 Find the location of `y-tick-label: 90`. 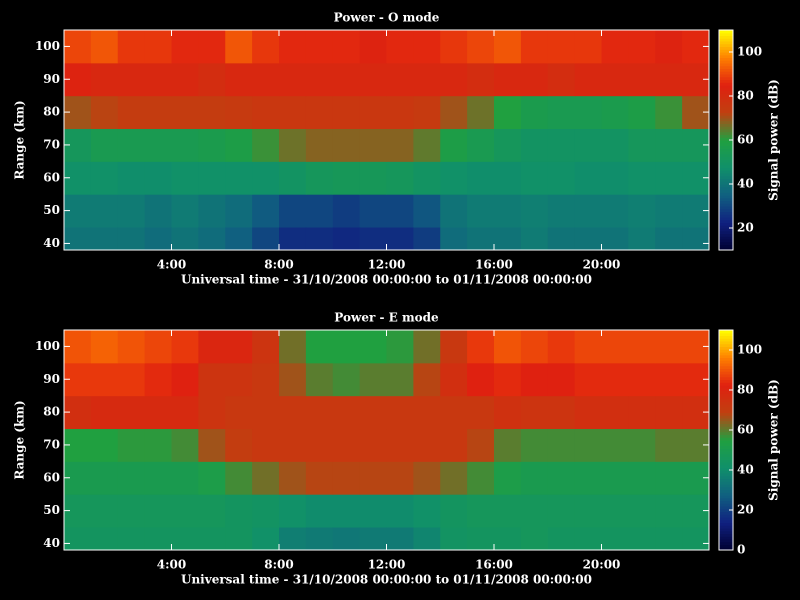

y-tick-label: 90 is located at coordinates (51, 379).